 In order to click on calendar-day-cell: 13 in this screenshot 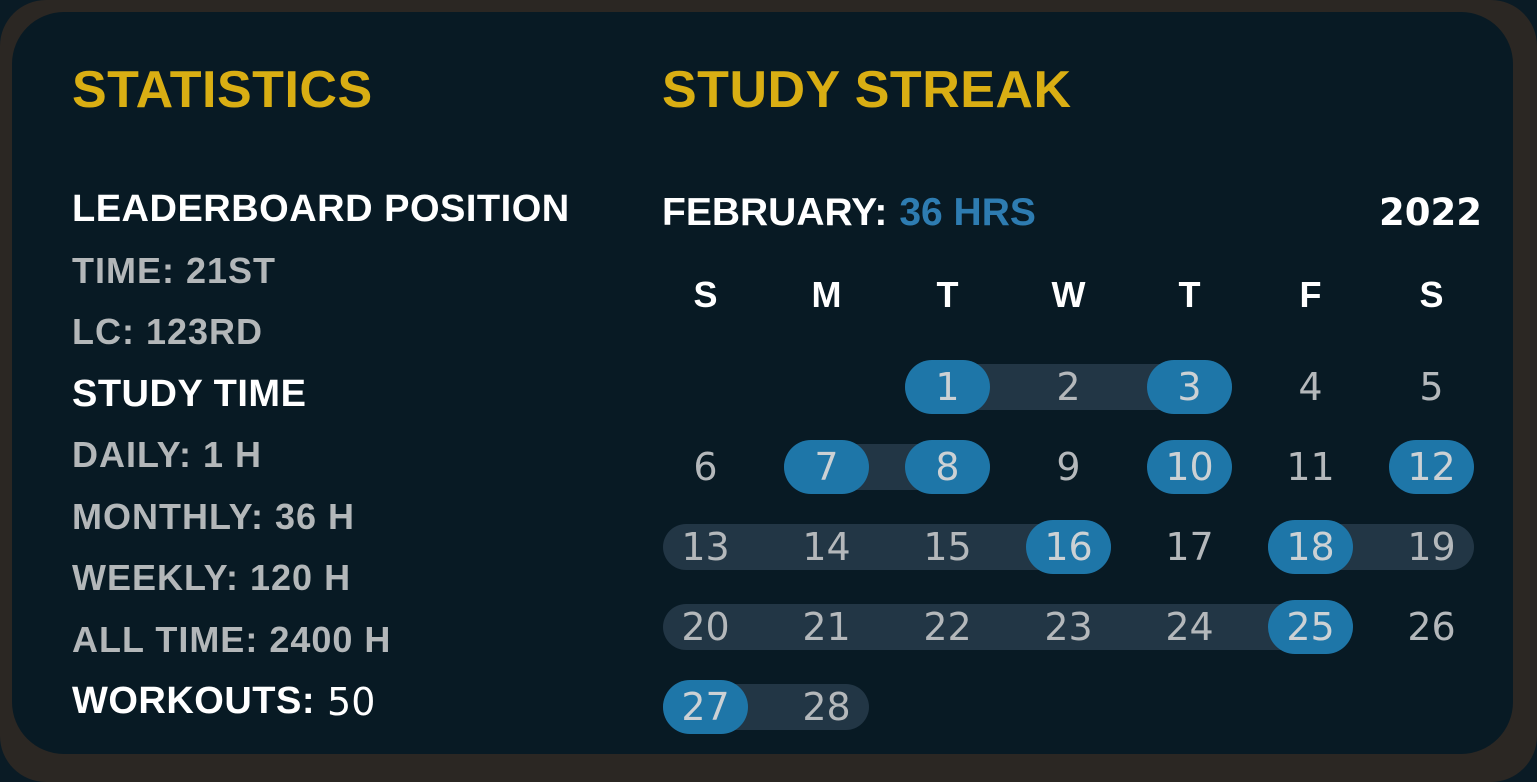, I will do `click(705, 547)`.